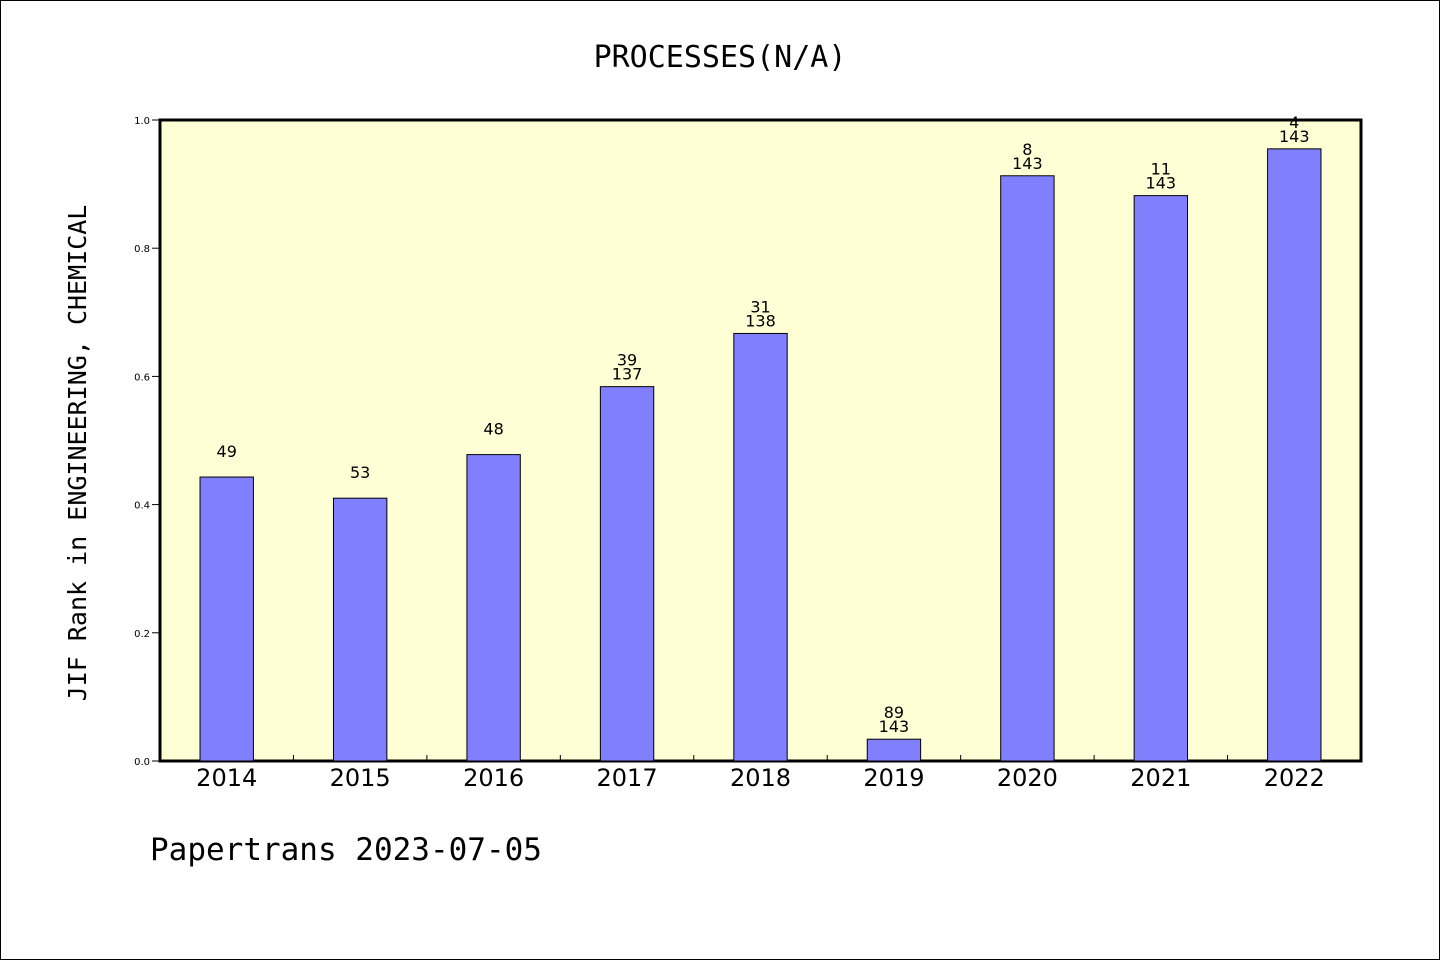 This screenshot has width=1440, height=960. What do you see at coordinates (1294, 455) in the screenshot?
I see `bar-2022` at bounding box center [1294, 455].